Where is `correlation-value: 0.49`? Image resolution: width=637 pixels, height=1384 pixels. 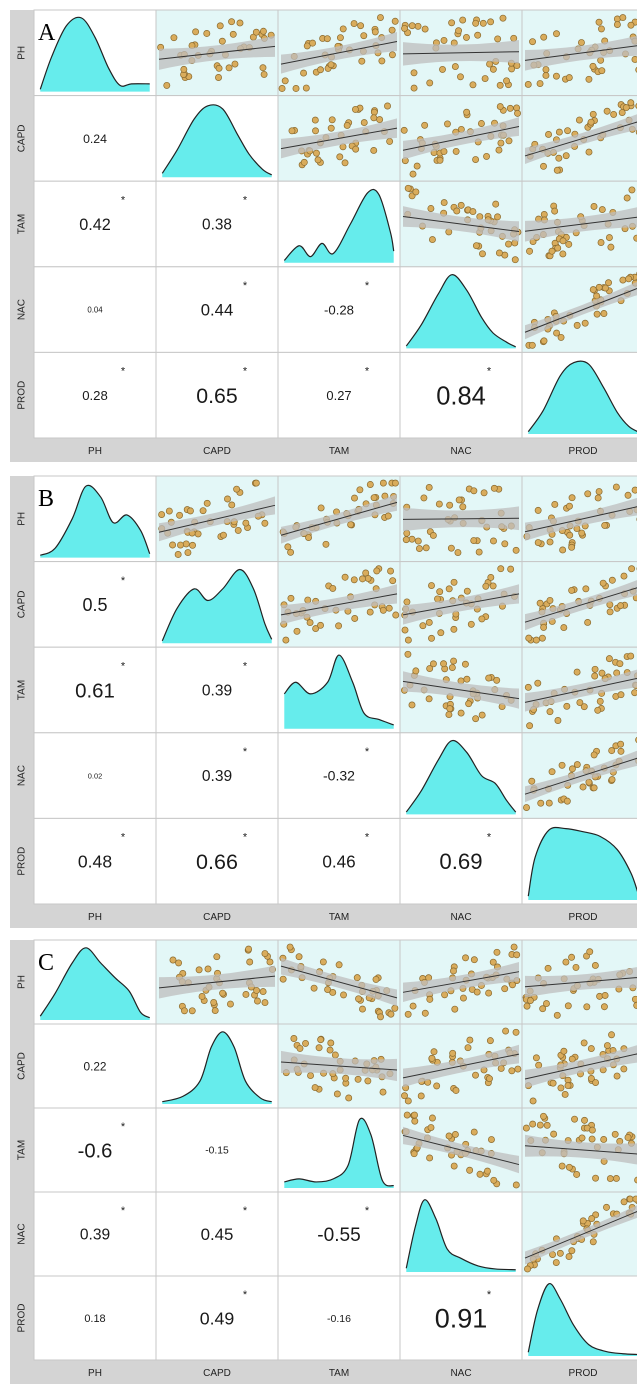 correlation-value: 0.49 is located at coordinates (217, 1318).